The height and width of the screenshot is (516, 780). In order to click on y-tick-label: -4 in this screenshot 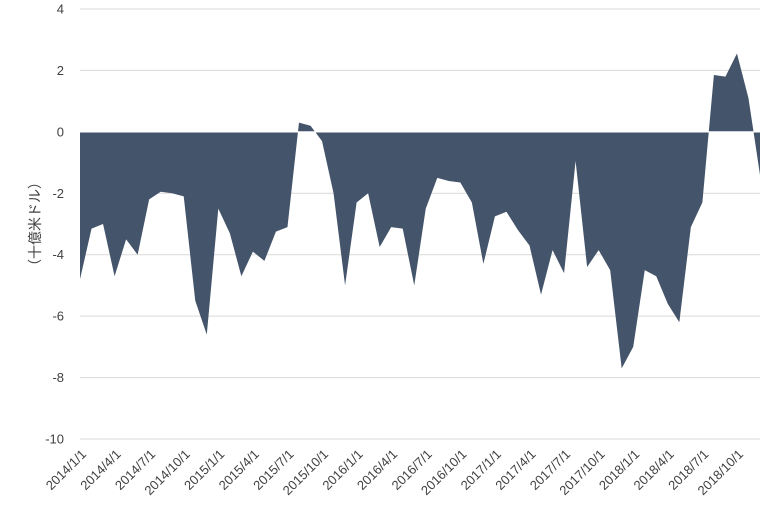, I will do `click(58, 254)`.